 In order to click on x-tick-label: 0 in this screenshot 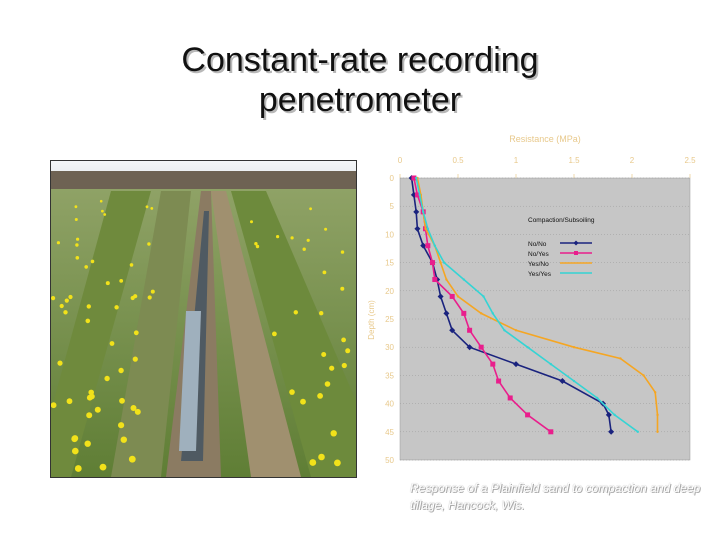, I will do `click(400, 160)`.